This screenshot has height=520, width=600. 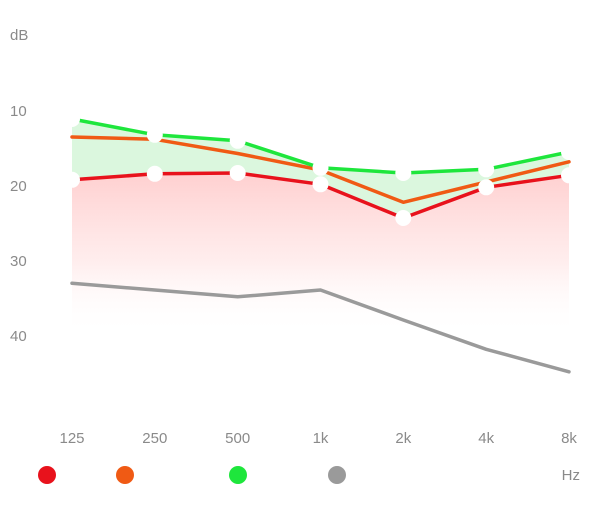 What do you see at coordinates (18, 336) in the screenshot?
I see `y-tick-label: 40` at bounding box center [18, 336].